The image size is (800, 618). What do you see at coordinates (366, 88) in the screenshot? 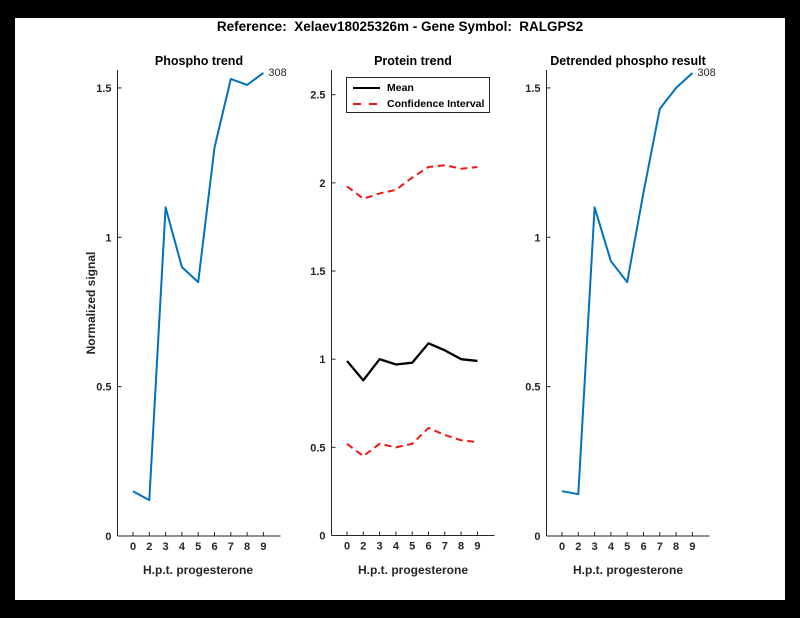
I see `mean-line-sample-icon` at bounding box center [366, 88].